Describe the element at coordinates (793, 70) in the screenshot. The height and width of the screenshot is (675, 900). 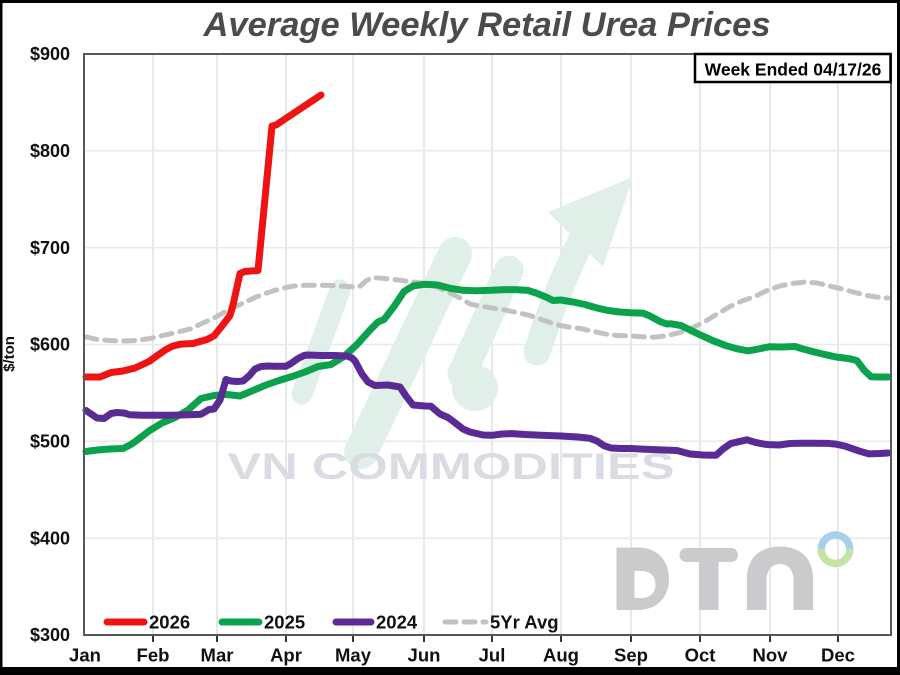
I see `svg-text: Week Ended 04/17/26` at that location.